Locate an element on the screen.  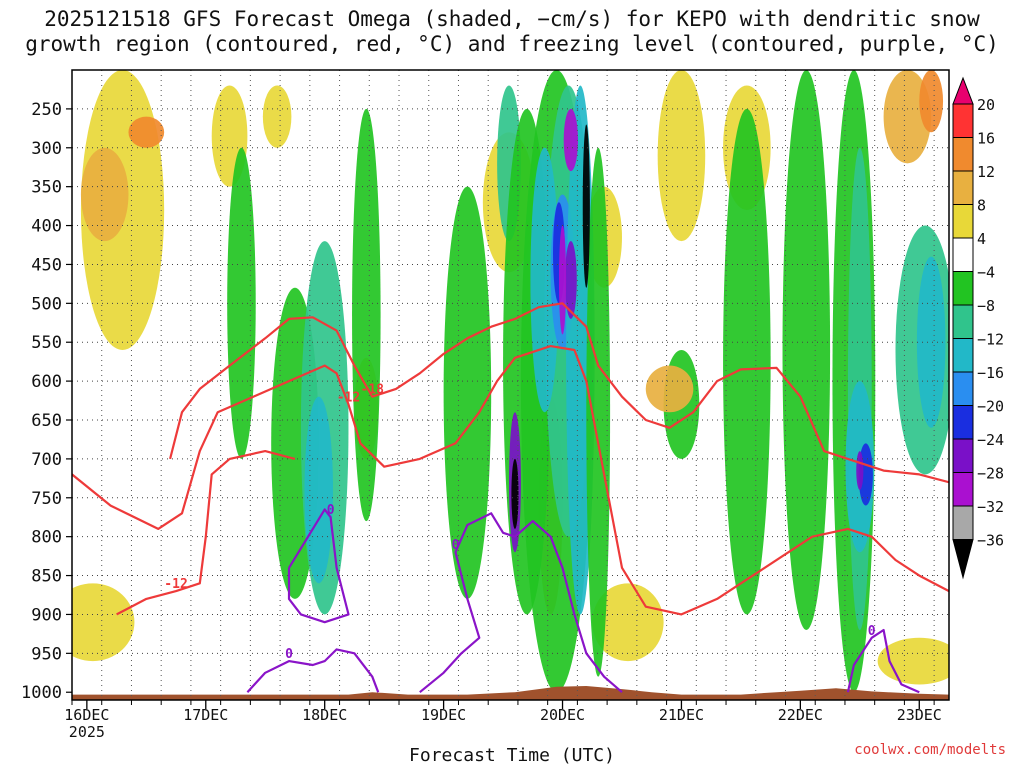
y-tick-label: 350 is located at coordinates (46, 188).